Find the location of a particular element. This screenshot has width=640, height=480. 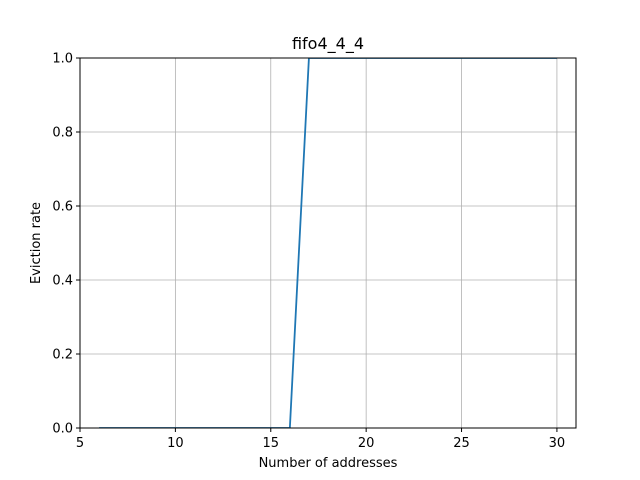

x-tick-label: 30 is located at coordinates (557, 443).